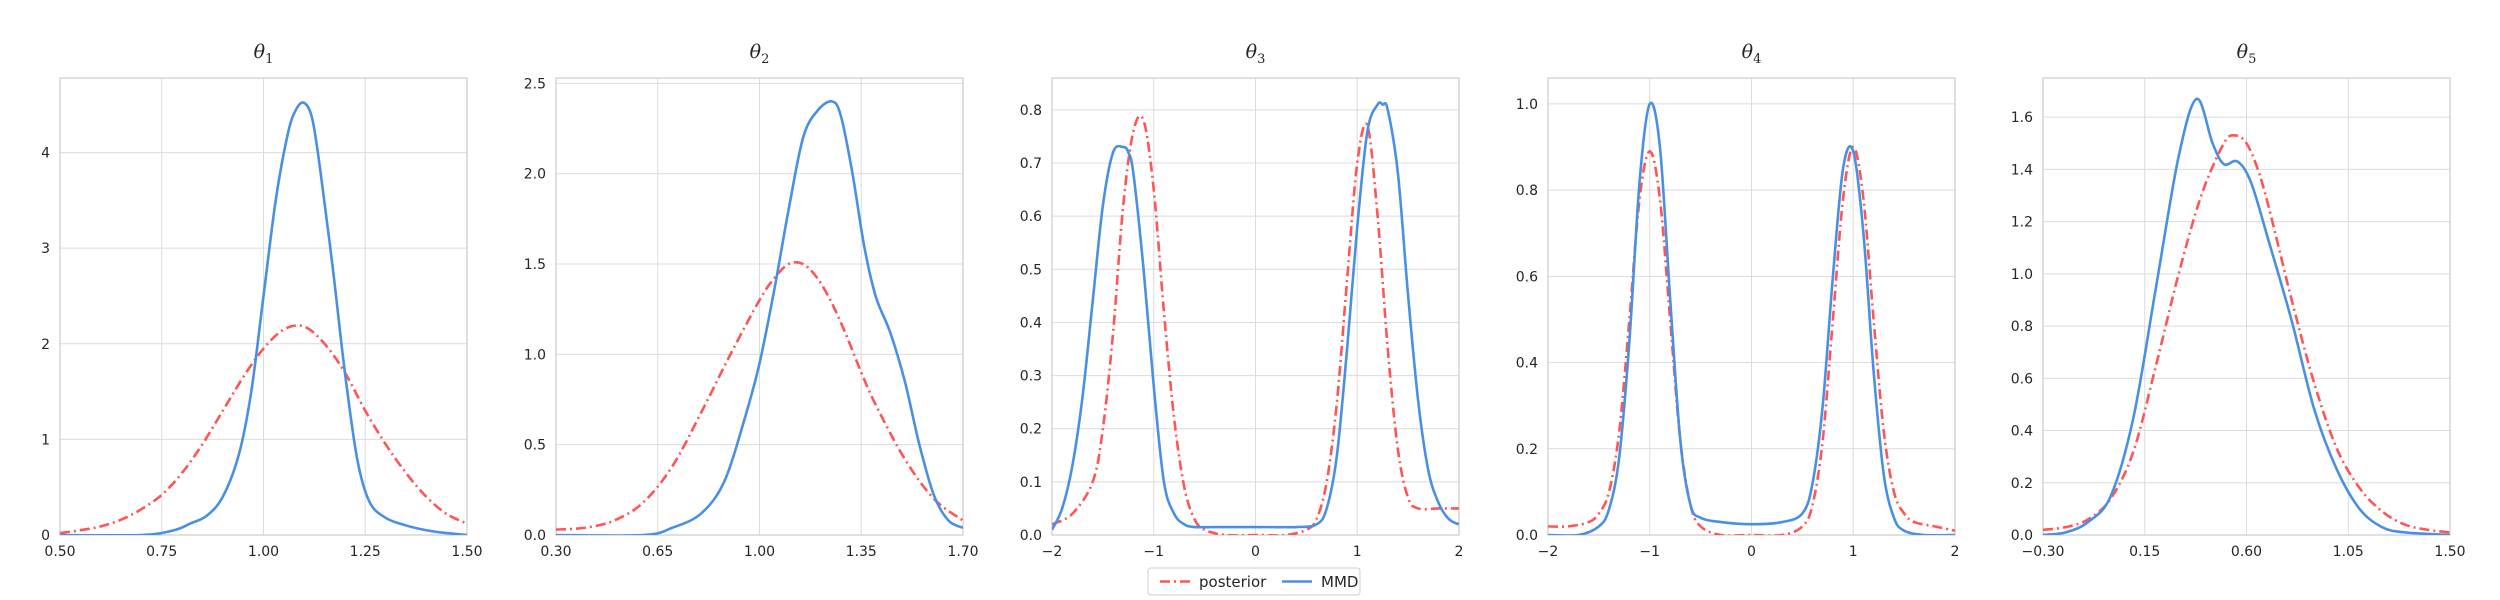  I want to click on x-tick-label: 0.50, so click(59, 552).